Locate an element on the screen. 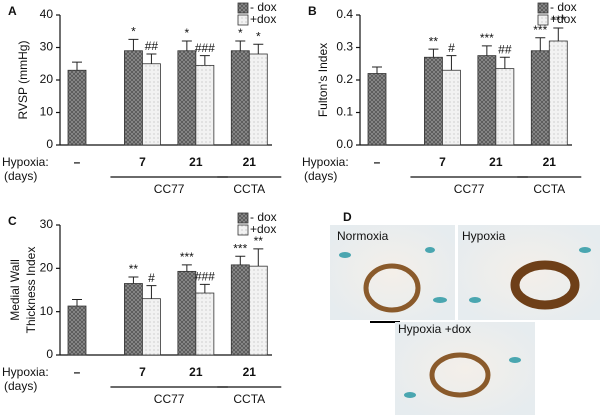 The width and height of the screenshot is (600, 415). y-tick-label: 10 is located at coordinates (47, 311).